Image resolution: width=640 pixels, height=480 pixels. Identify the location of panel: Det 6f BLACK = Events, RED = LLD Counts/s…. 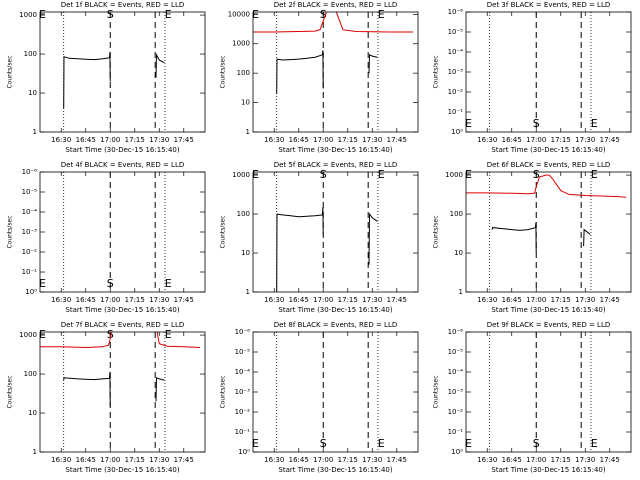
(532, 237).